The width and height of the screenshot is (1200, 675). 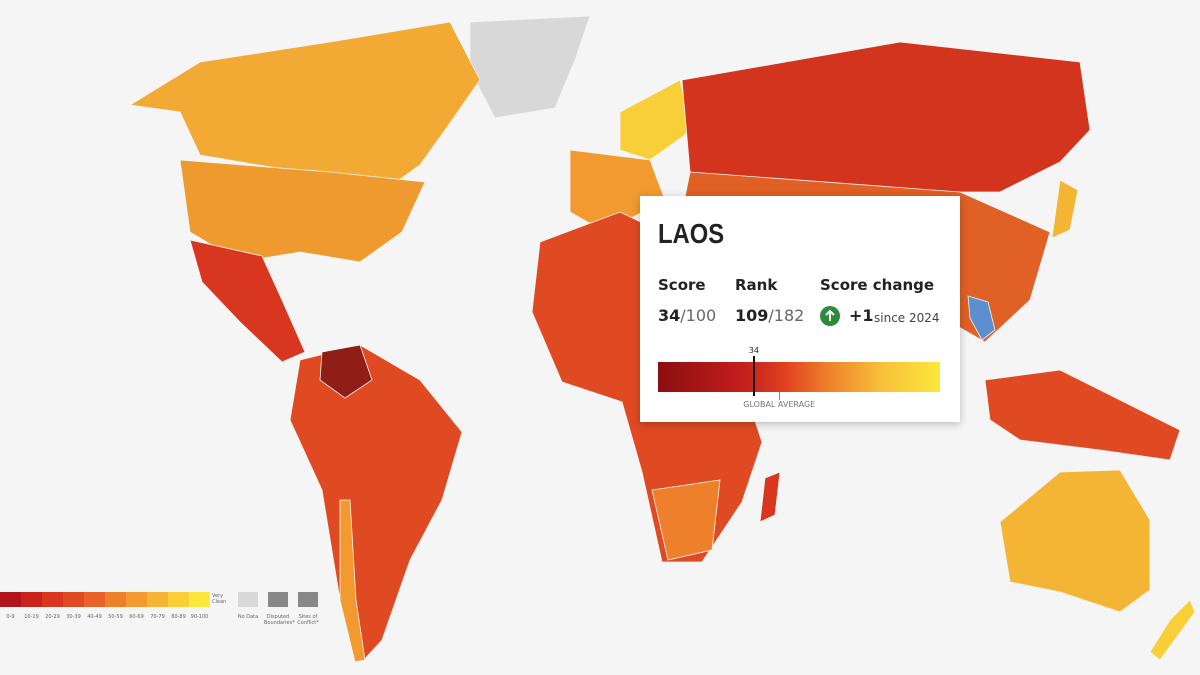 What do you see at coordinates (907, 318) in the screenshot?
I see `change-since: since 2024` at bounding box center [907, 318].